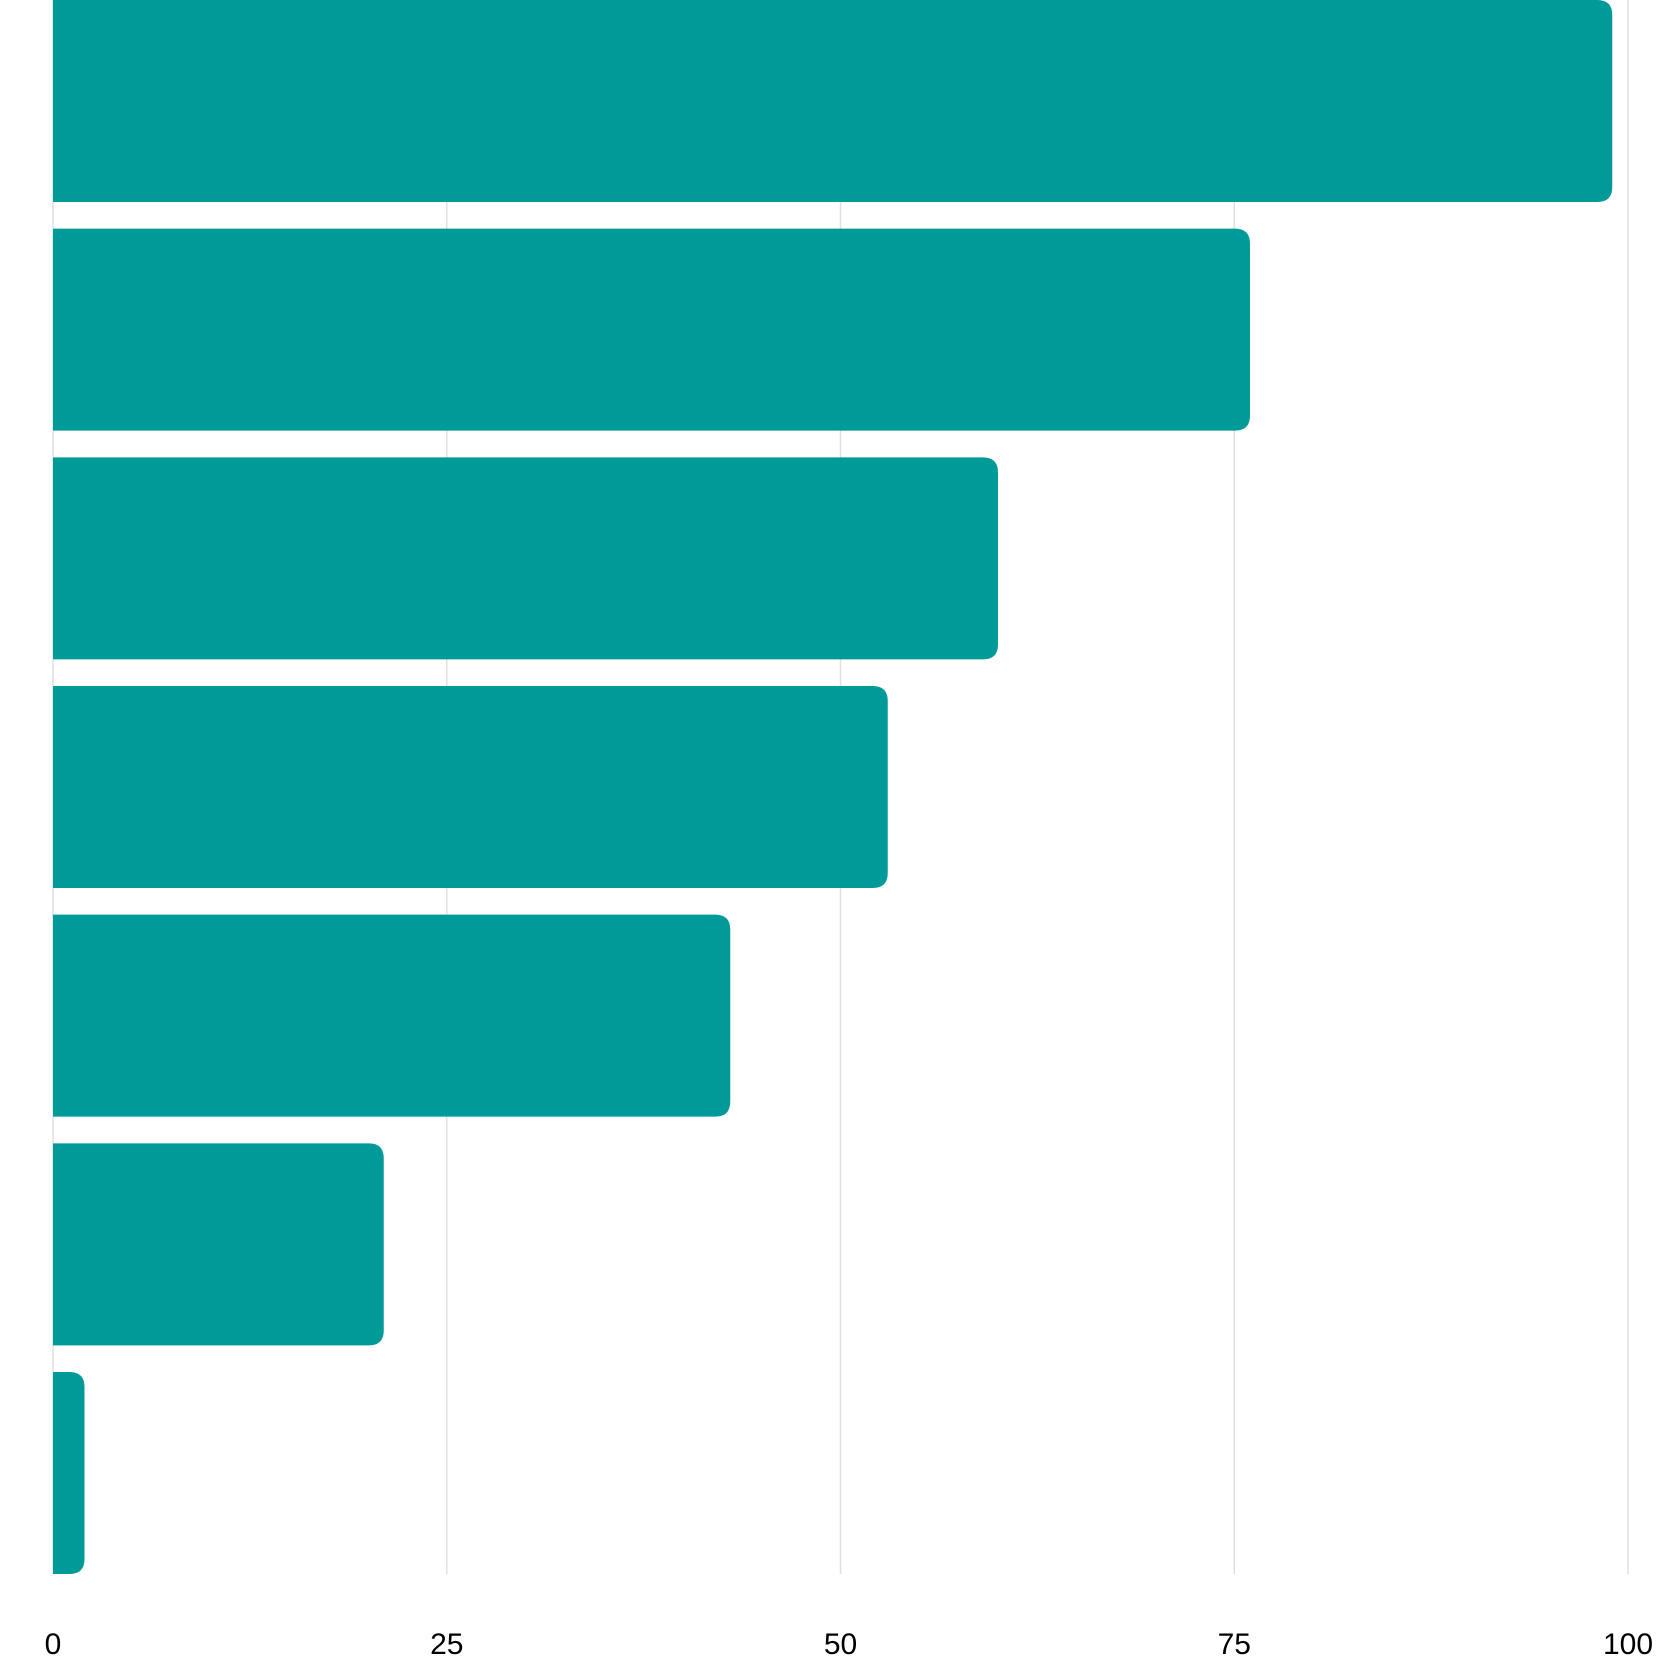 The width and height of the screenshot is (1680, 1680). Describe the element at coordinates (446, 1644) in the screenshot. I see `x-tick-label: 25` at that location.